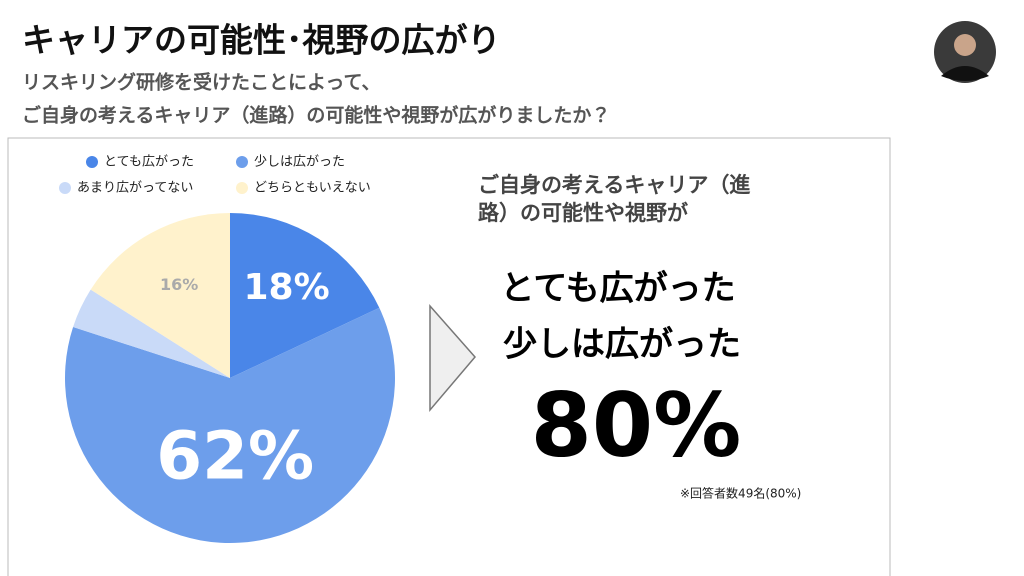 This screenshot has height=576, width=1024. Describe the element at coordinates (312, 188) in the screenshot. I see `legend-label: どちらともいえない` at that location.